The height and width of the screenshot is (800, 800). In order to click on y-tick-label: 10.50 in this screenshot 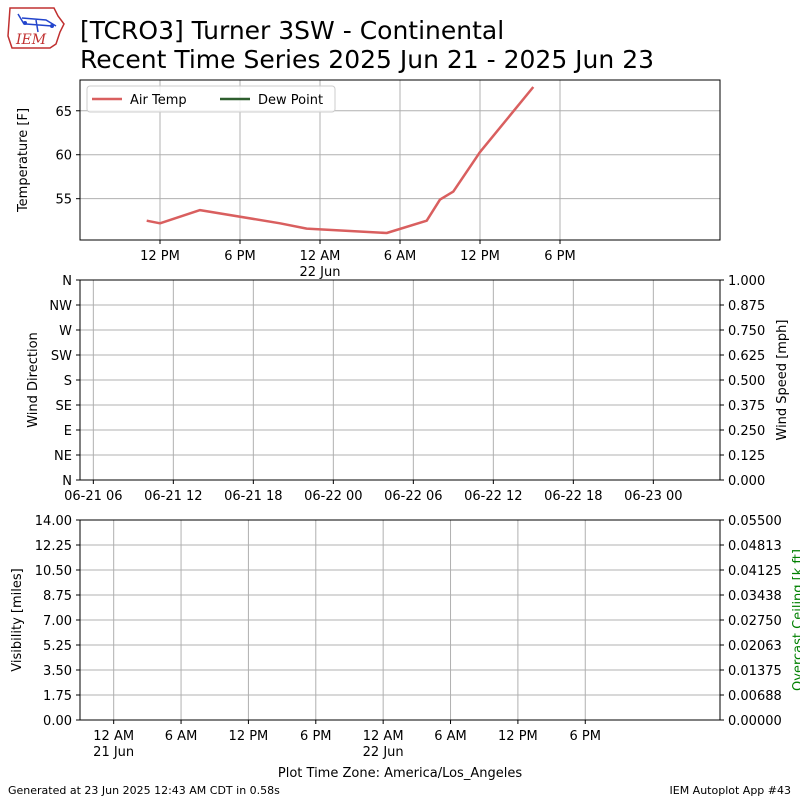, I will do `click(53, 571)`.